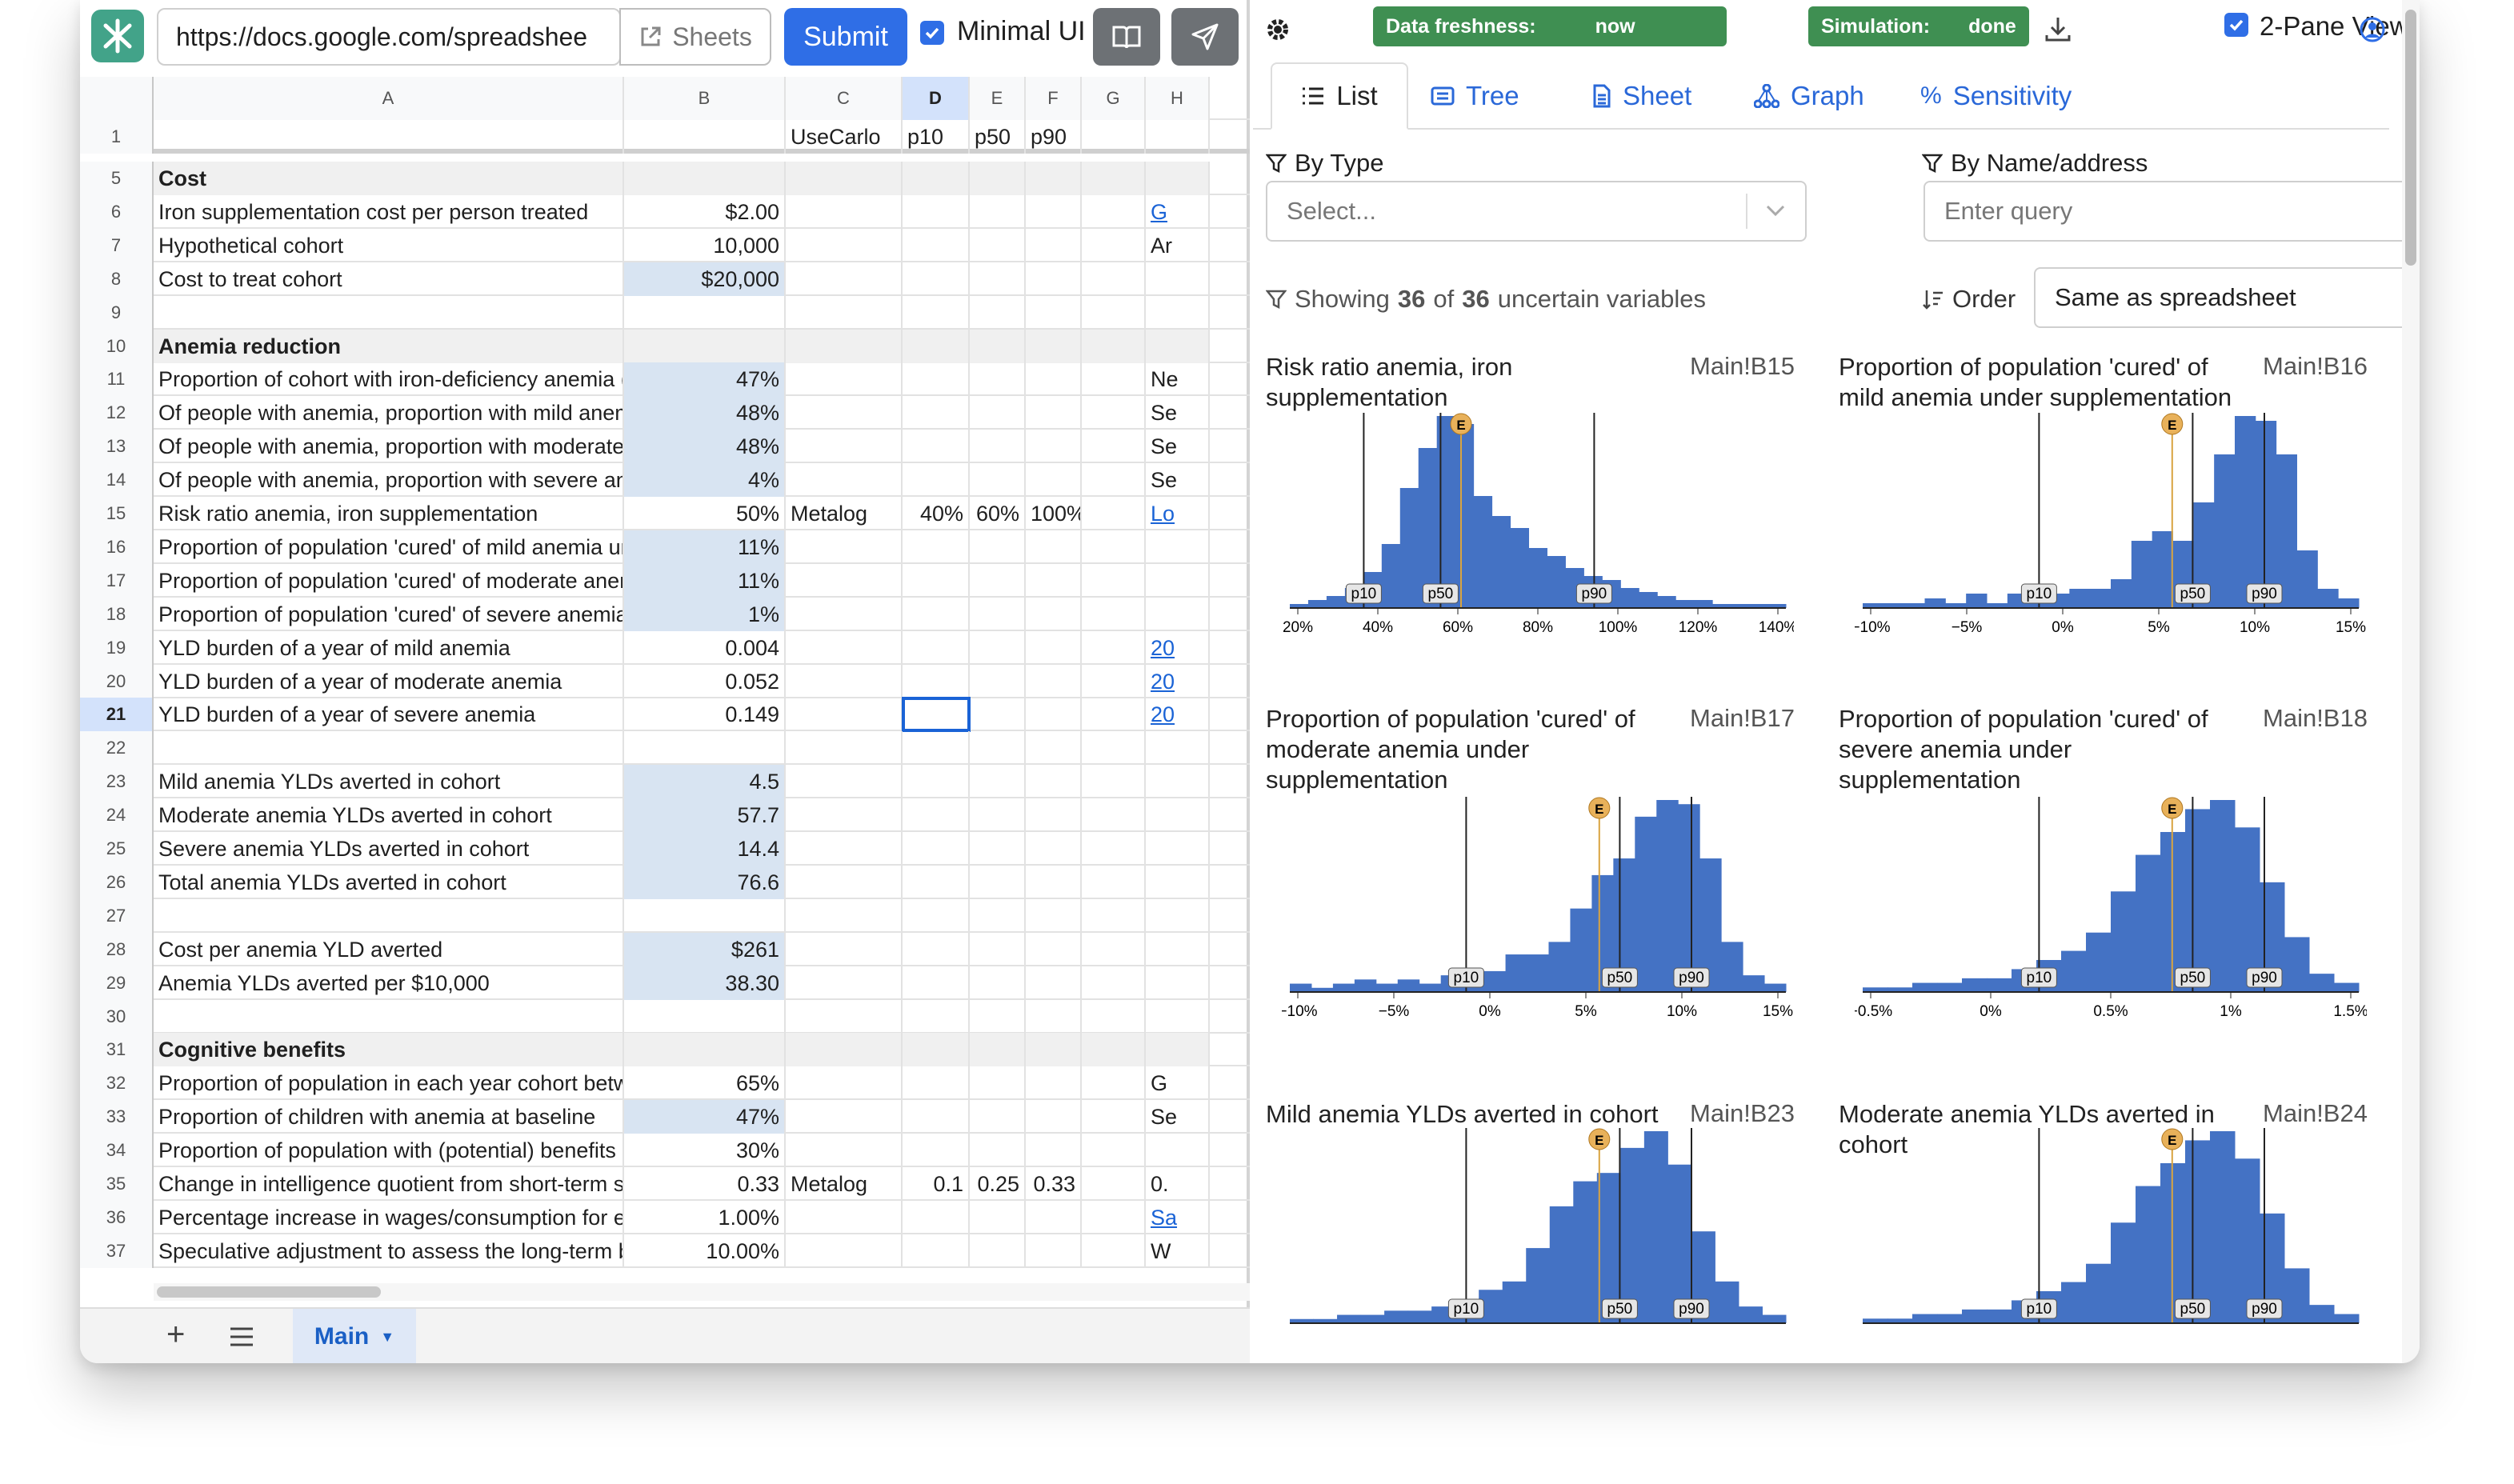 The height and width of the screenshot is (1484, 2514). I want to click on cell-b15: 50%, so click(705, 513).